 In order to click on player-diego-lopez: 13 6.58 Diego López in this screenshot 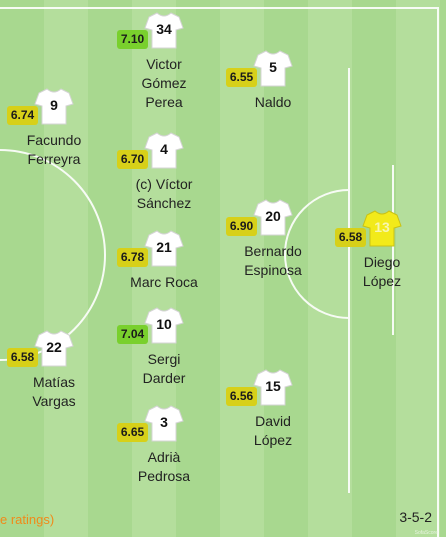, I will do `click(382, 249)`.